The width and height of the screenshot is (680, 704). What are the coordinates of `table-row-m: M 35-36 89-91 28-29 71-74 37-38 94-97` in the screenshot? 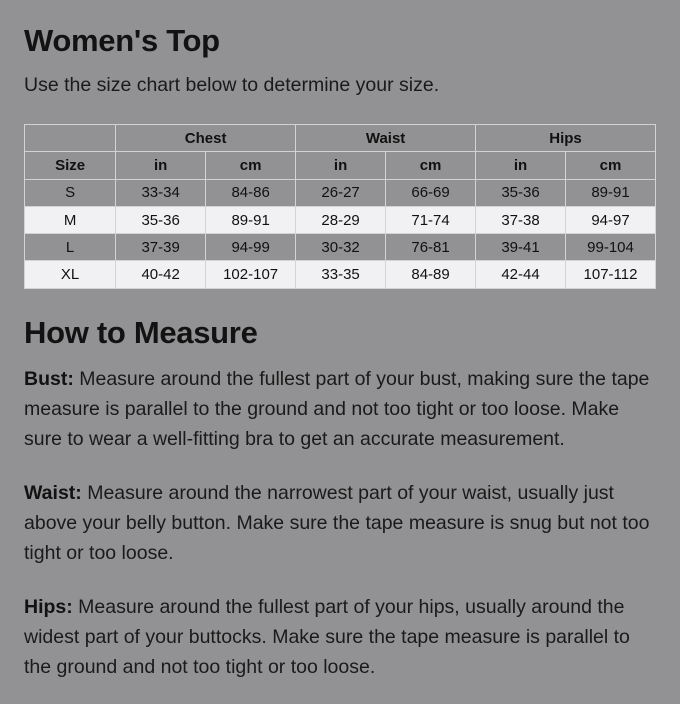 It's located at (339, 220).